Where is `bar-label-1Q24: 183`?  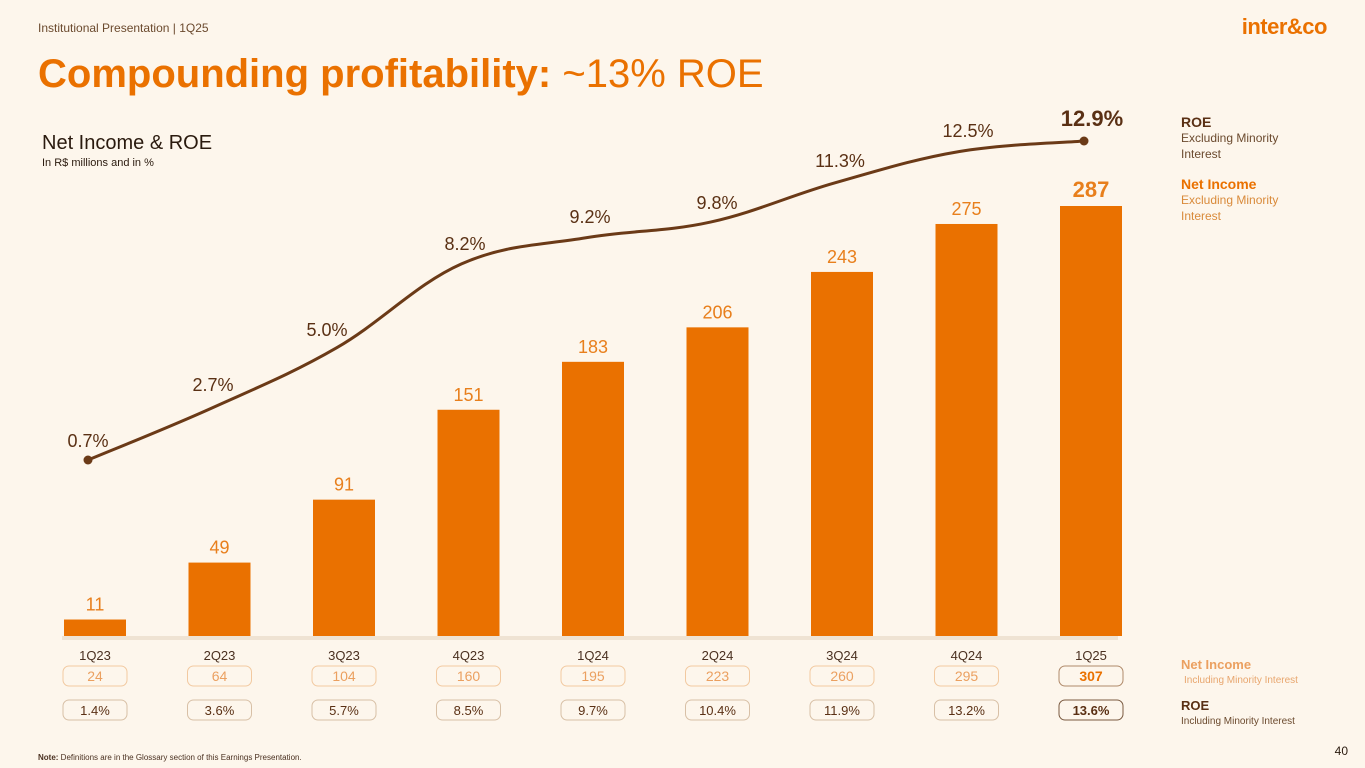
bar-label-1Q24: 183 is located at coordinates (593, 347).